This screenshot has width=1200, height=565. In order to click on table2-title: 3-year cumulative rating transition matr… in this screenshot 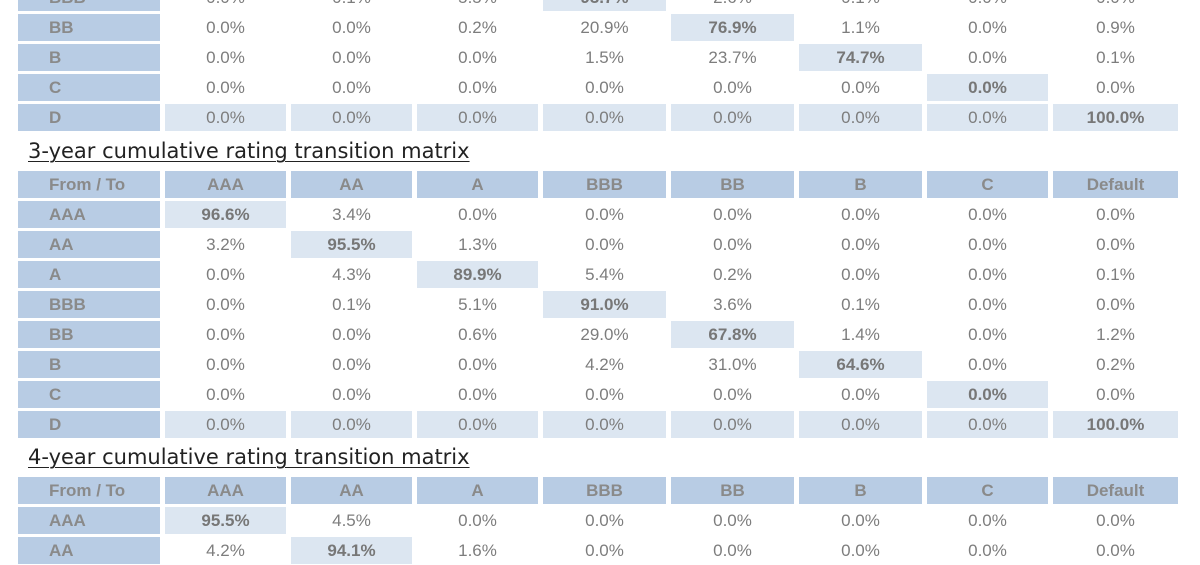, I will do `click(249, 151)`.